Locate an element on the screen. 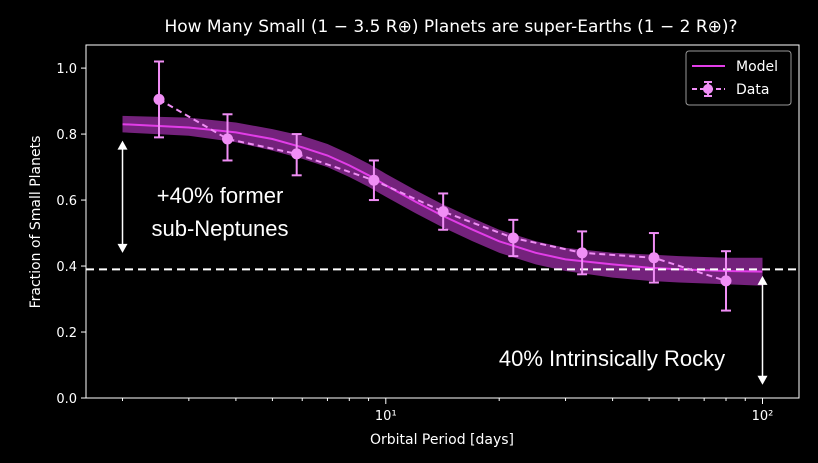 This screenshot has width=818, height=463. annotation-intrinsically-rocky: 40% Intrinsically Rocky is located at coordinates (612, 358).